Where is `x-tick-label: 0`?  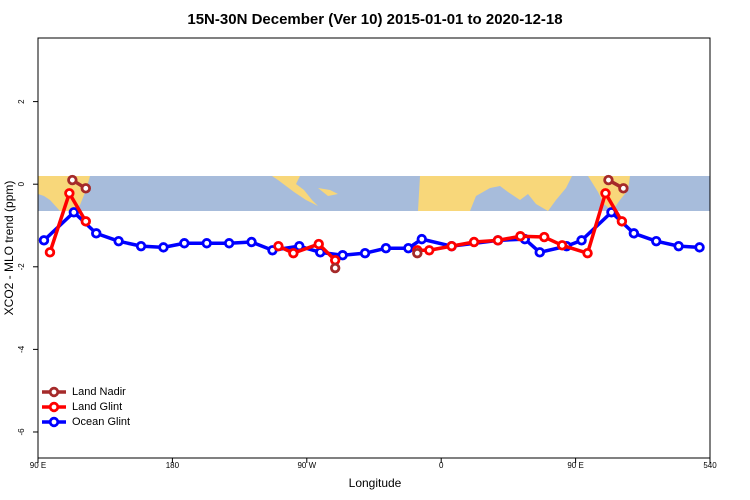
x-tick-label: 0 is located at coordinates (441, 465).